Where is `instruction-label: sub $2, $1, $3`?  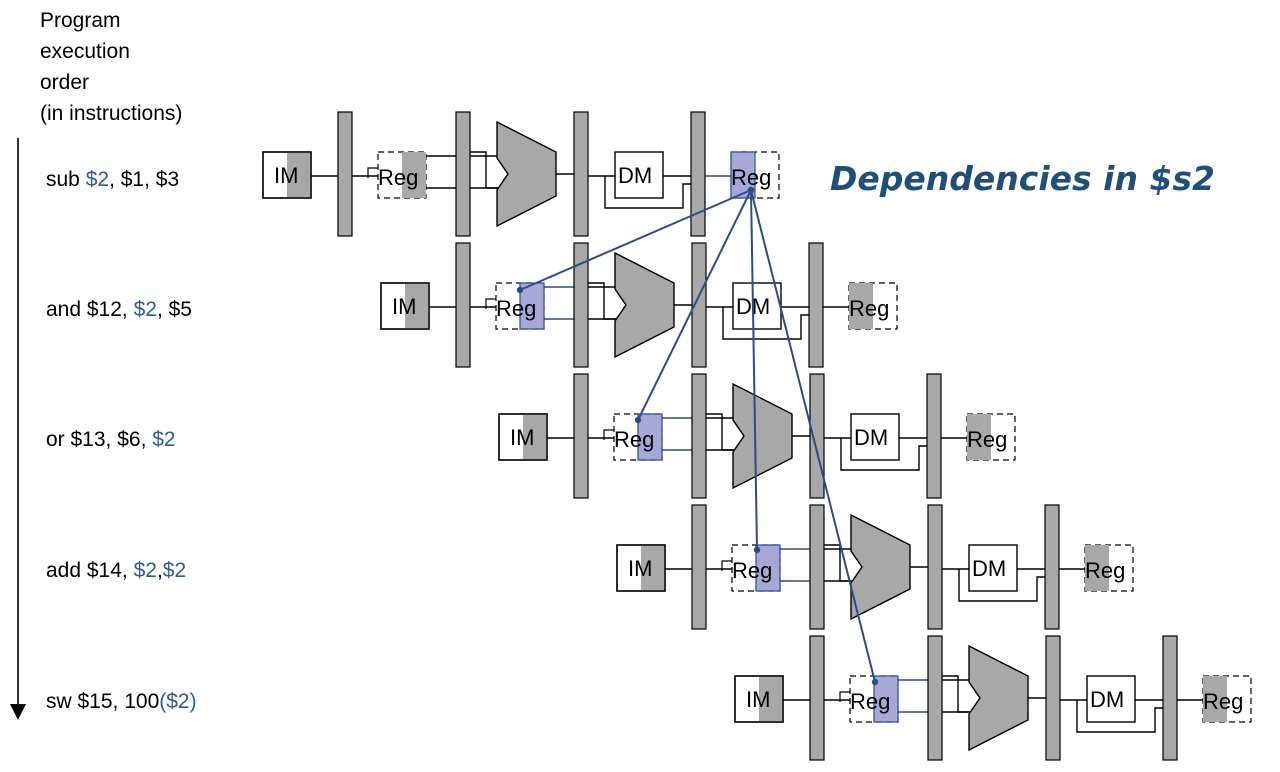 instruction-label: sub $2, $1, $3 is located at coordinates (112, 179).